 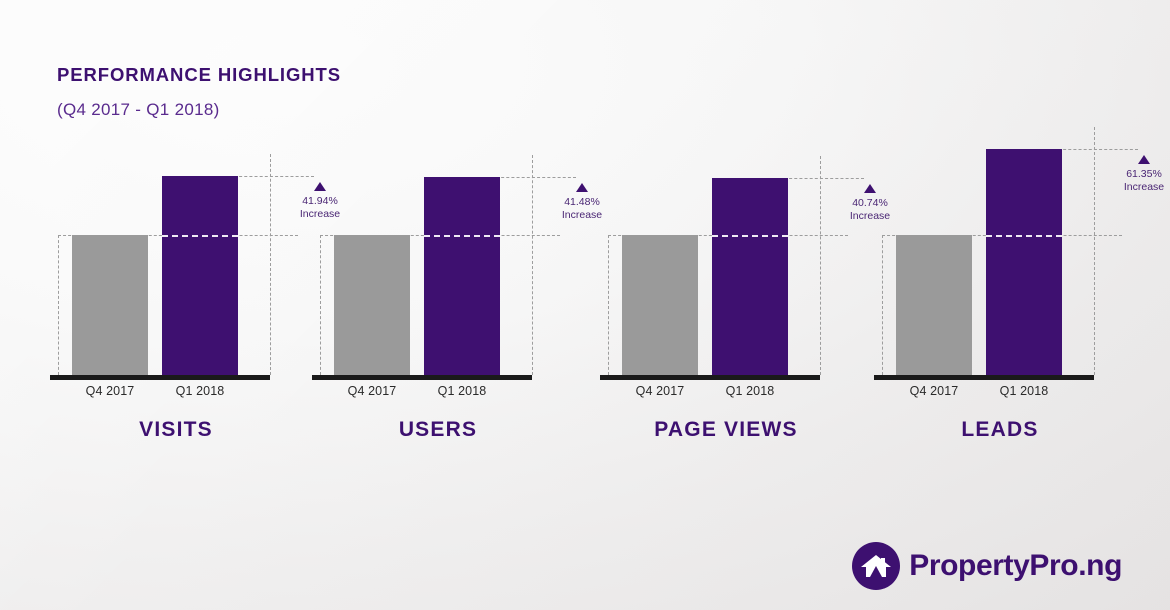 I want to click on metric-title: PAGE VIEWS, so click(x=726, y=429).